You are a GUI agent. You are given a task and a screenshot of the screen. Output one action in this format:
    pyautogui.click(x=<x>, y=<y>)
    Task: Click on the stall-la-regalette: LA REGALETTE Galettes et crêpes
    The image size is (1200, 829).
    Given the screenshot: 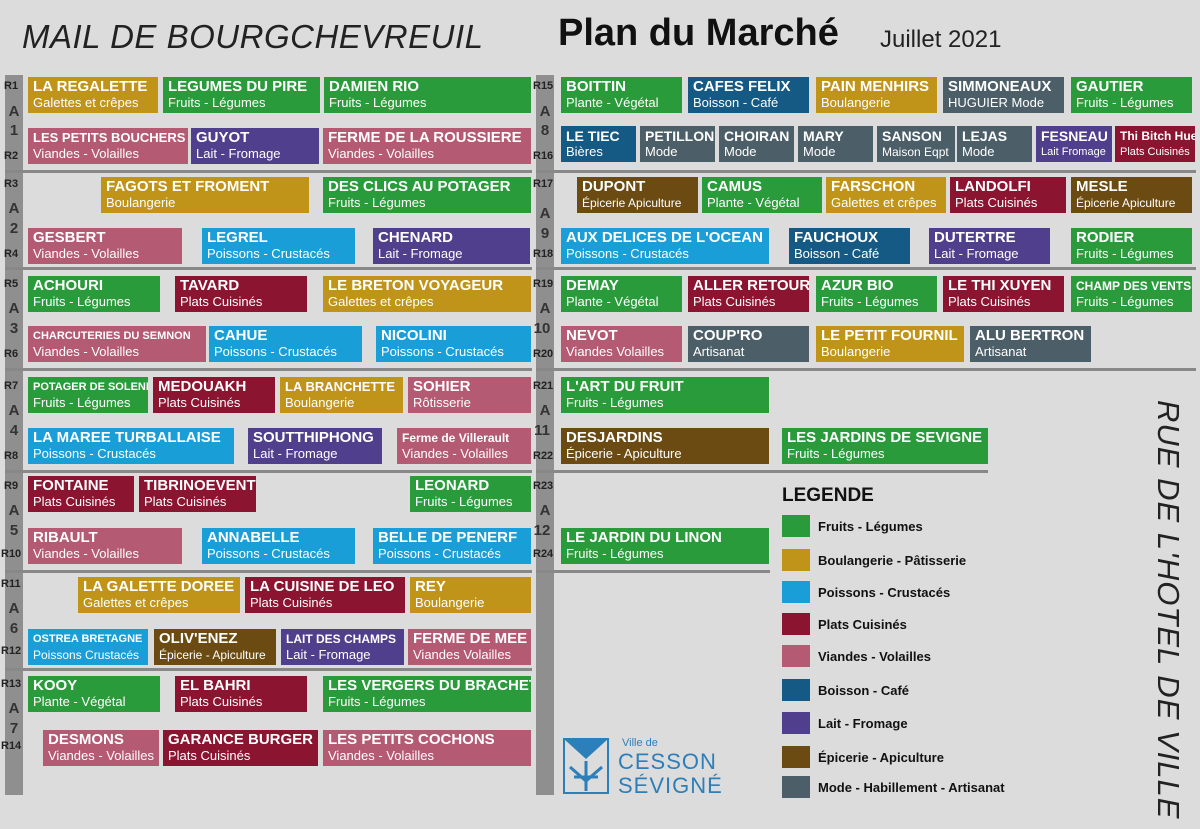 What is the action you would take?
    pyautogui.click(x=93, y=95)
    